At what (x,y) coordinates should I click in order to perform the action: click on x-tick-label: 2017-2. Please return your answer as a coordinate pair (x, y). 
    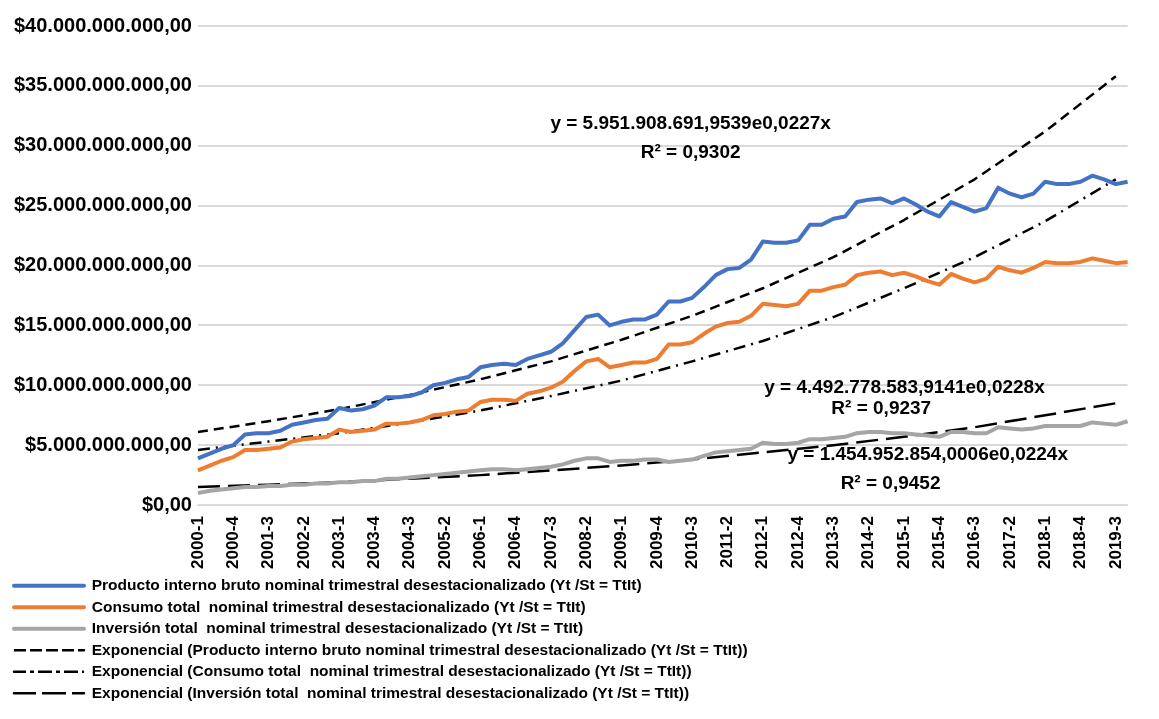
    Looking at the image, I should click on (1009, 542).